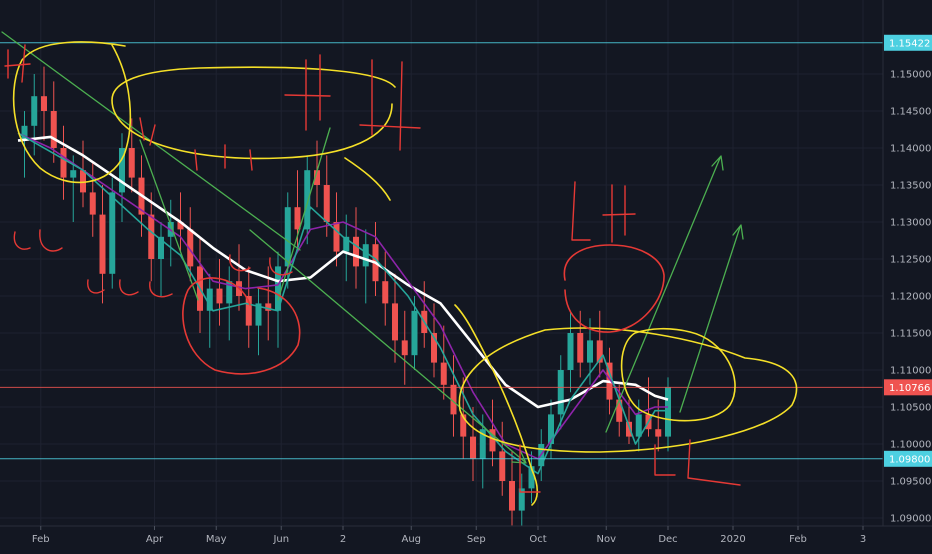 The width and height of the screenshot is (932, 554). I want to click on y-tick-label: 1.14000, so click(910, 149).